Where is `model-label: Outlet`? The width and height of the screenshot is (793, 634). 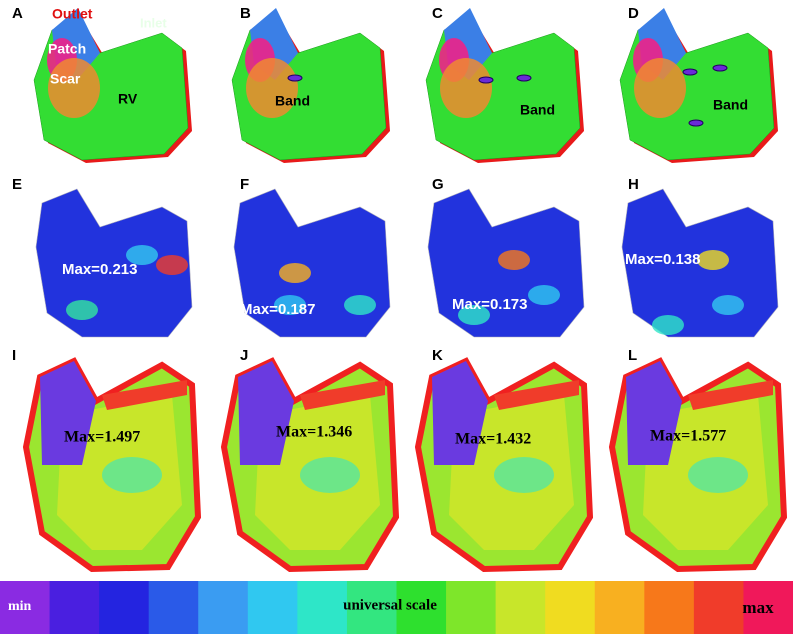
model-label: Outlet is located at coordinates (72, 14).